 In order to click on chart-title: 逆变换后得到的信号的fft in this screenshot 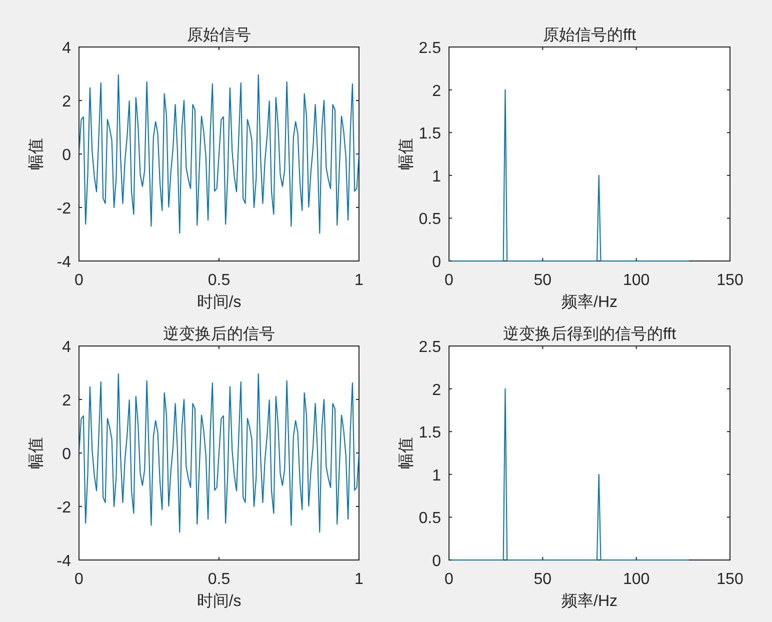, I will do `click(589, 334)`.